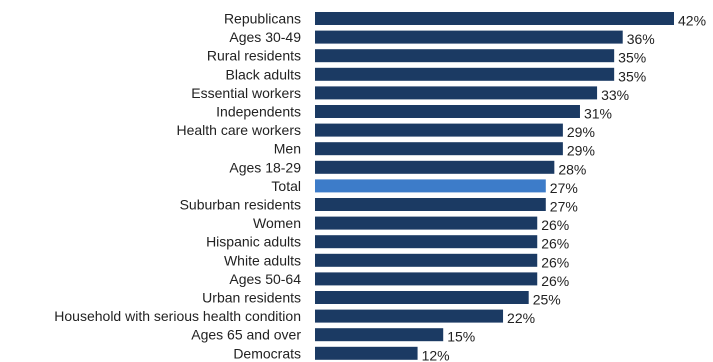  What do you see at coordinates (258, 112) in the screenshot?
I see `category-label: Independents` at bounding box center [258, 112].